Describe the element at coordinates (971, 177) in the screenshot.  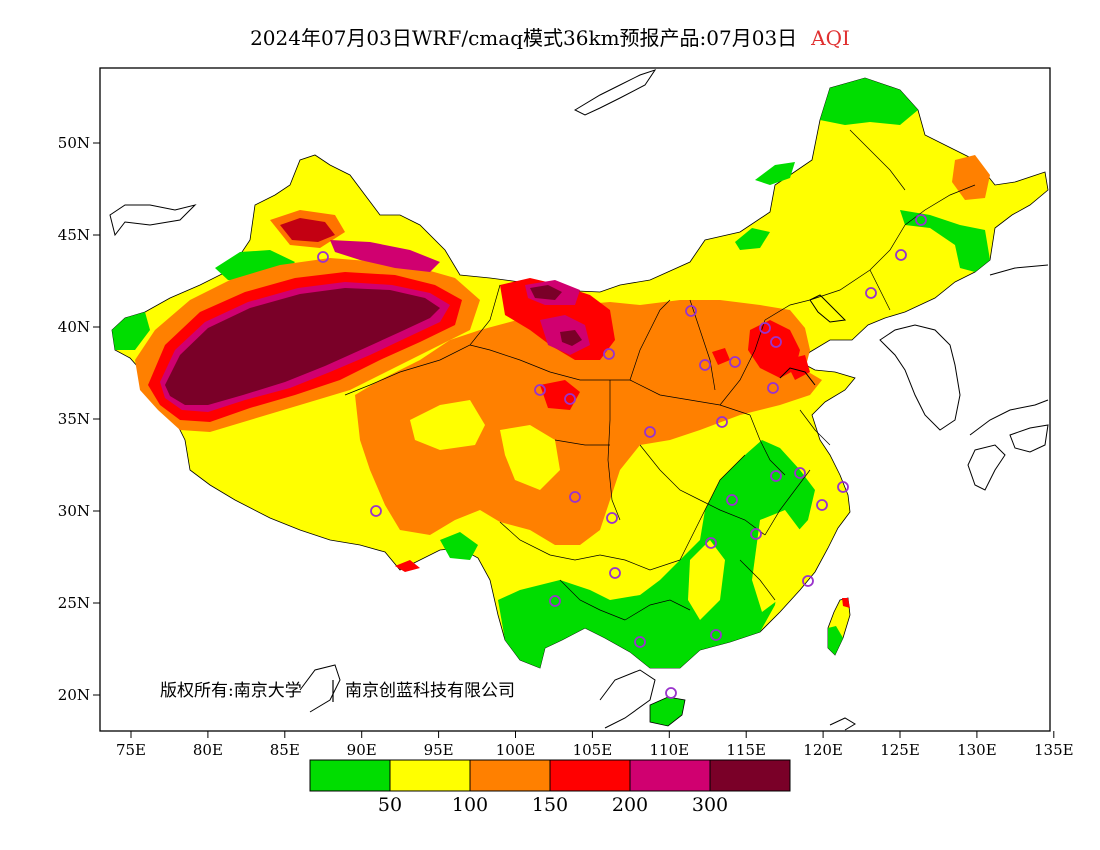
I see `aqi-zone-sensitive-northeast-patch` at that location.